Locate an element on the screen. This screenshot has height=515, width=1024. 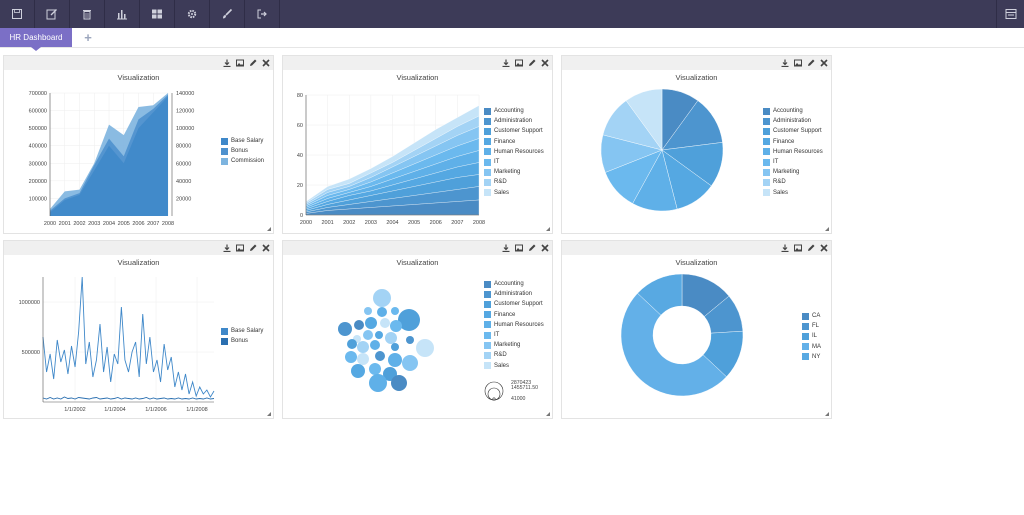
line-series is located at coordinates (128, 337).